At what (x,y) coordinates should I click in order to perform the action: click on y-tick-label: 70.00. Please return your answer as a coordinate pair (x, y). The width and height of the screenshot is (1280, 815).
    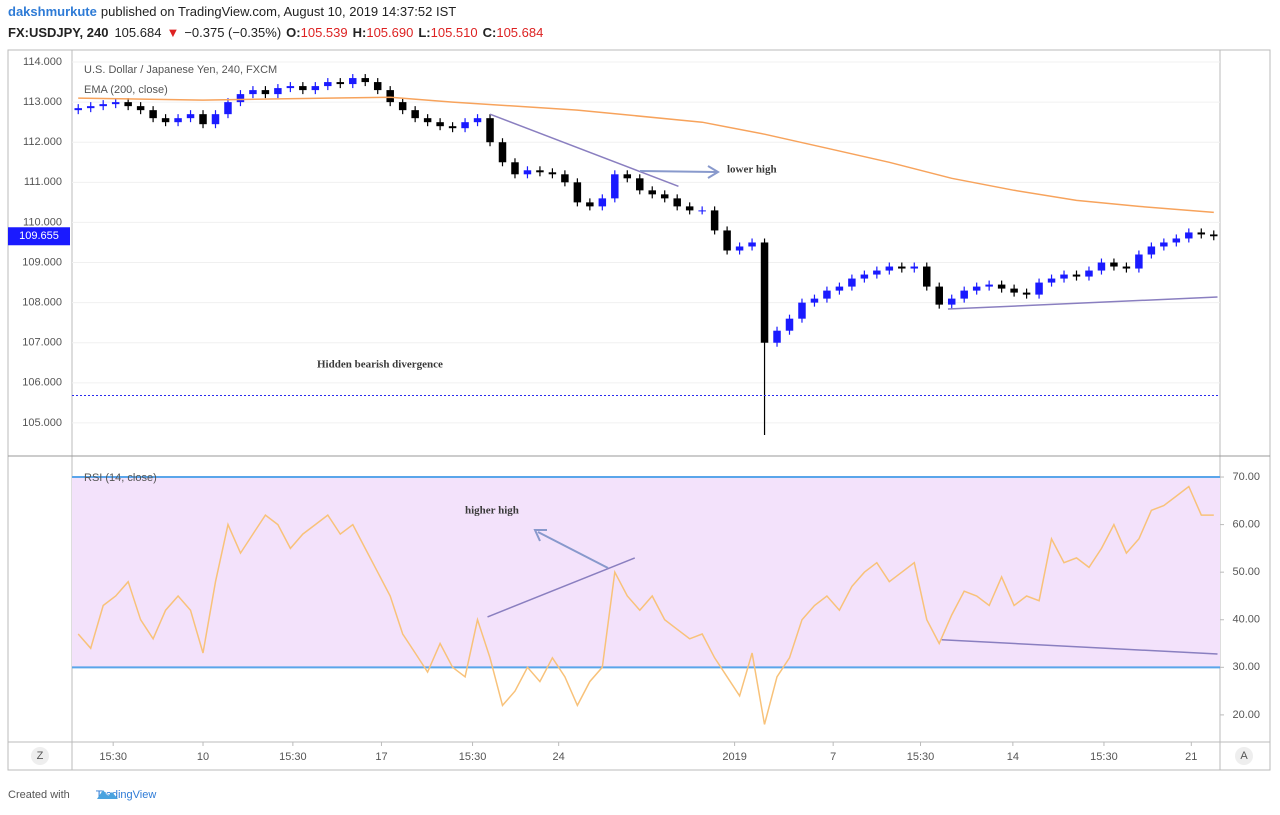
    Looking at the image, I should click on (1246, 477).